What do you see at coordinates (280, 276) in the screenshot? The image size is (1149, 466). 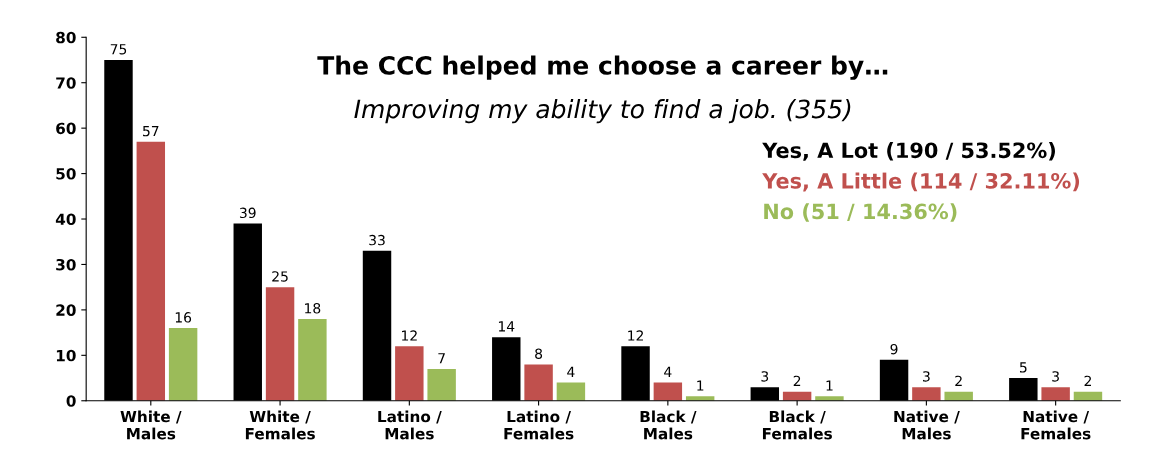 I see `data-label: 25` at bounding box center [280, 276].